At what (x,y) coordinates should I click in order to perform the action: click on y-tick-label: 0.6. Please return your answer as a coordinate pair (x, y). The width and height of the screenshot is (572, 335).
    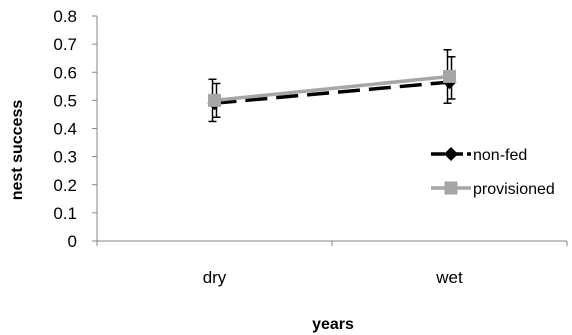
    Looking at the image, I should click on (65, 72).